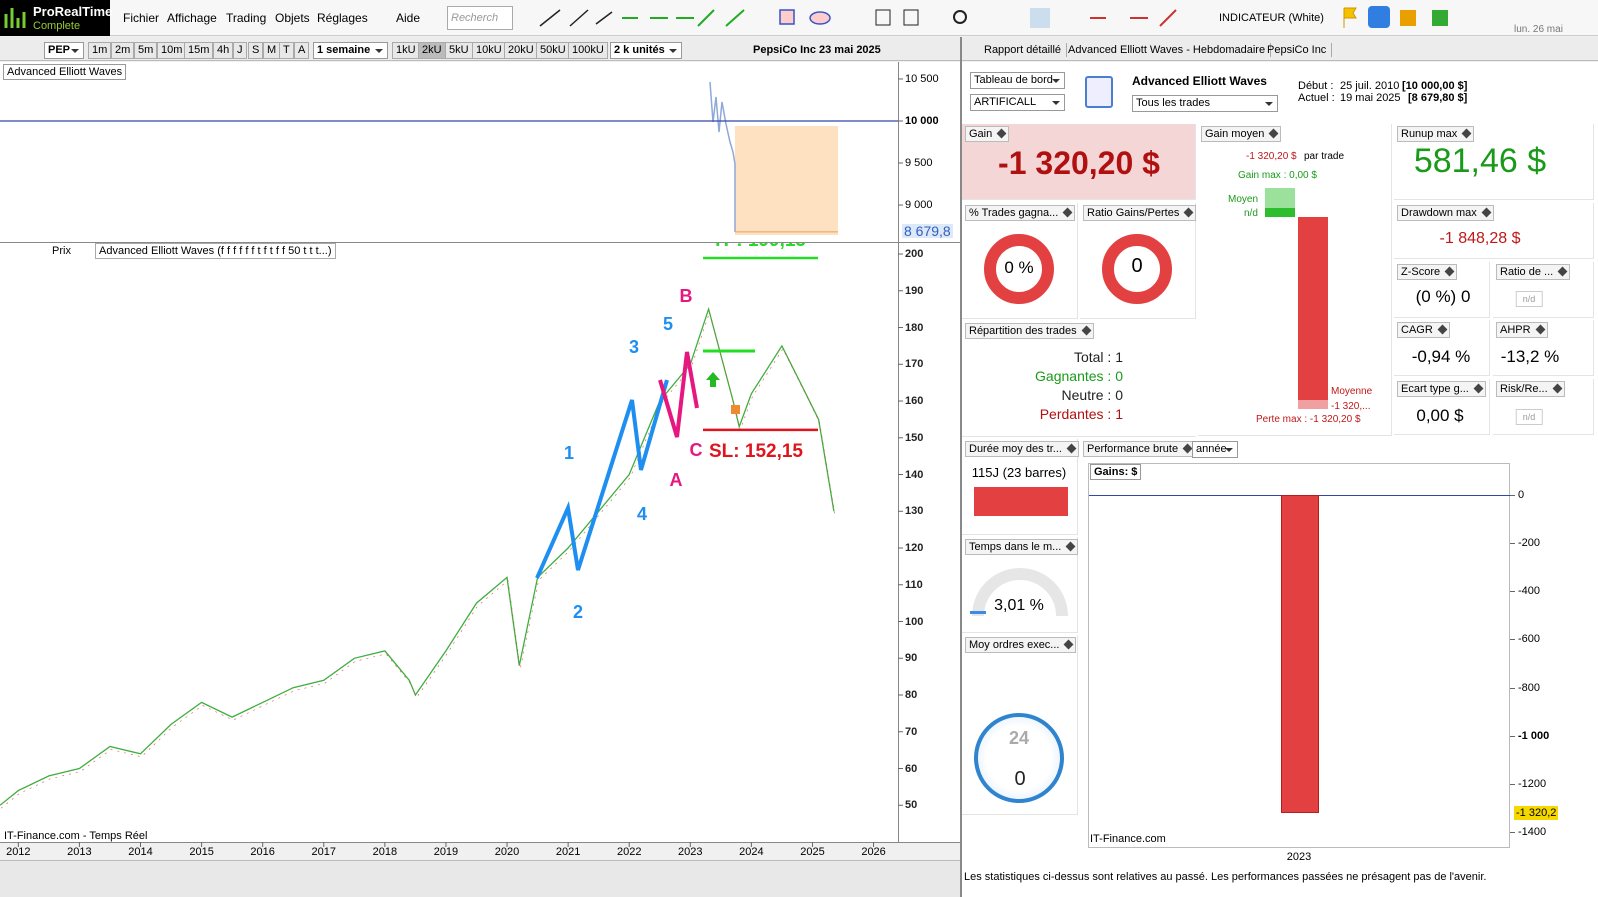 This screenshot has height=897, width=1598. I want to click on card-title: Runup max, so click(1436, 134).